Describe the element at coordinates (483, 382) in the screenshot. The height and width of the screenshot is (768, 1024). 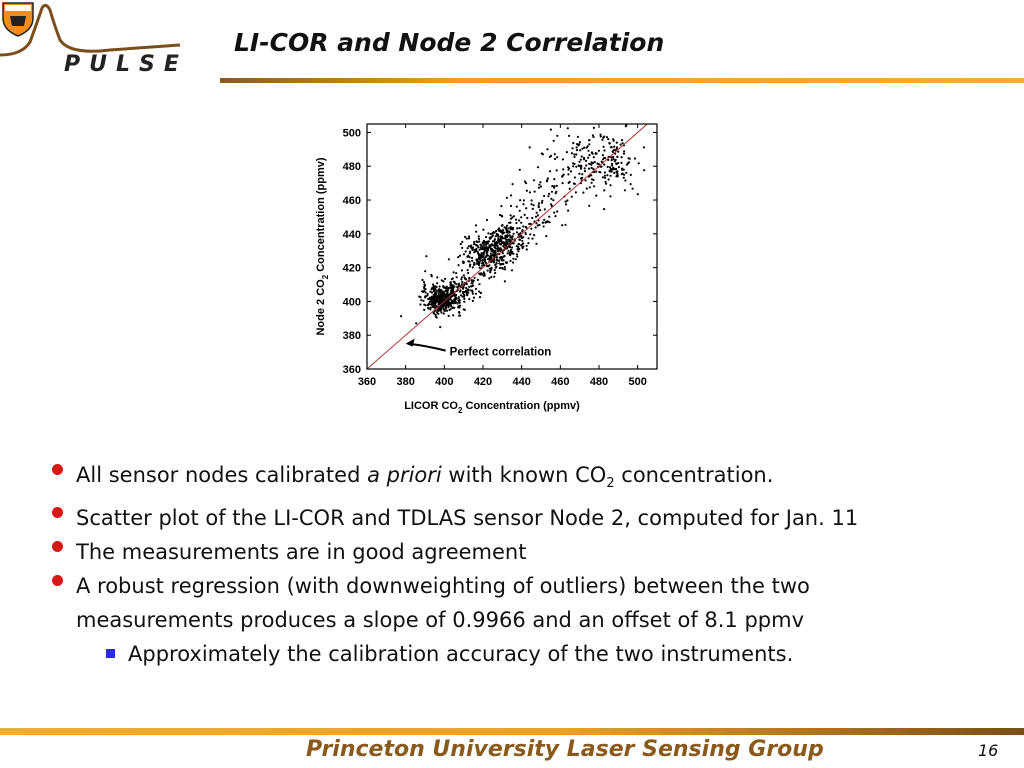
I see `x-tick-label: 420` at that location.